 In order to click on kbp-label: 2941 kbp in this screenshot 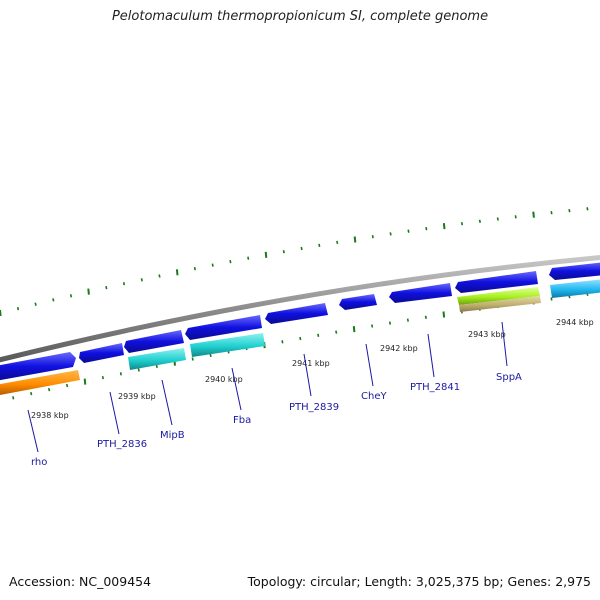, I will do `click(311, 363)`.